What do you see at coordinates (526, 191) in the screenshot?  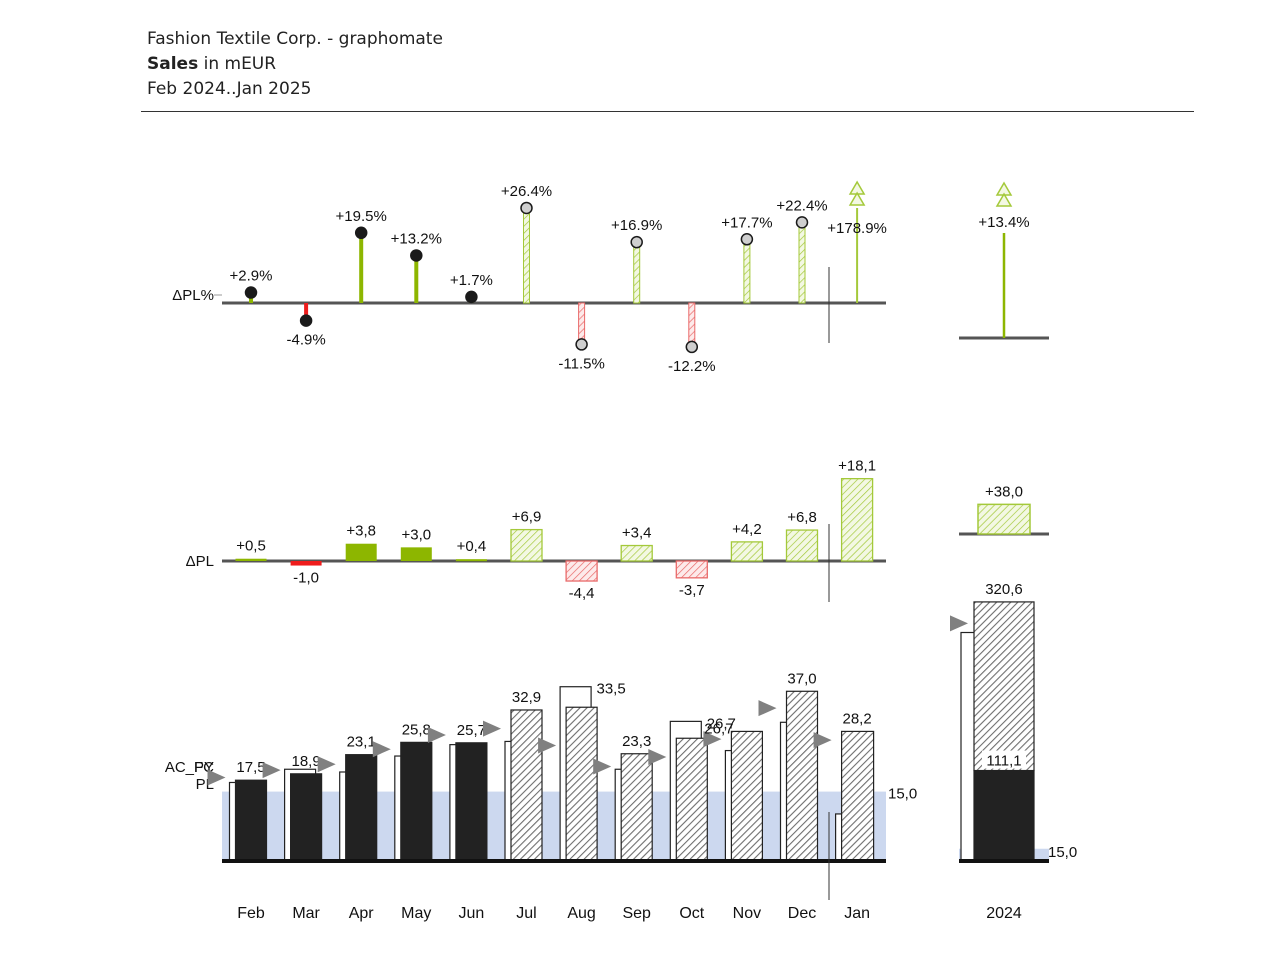 I see `pin-value-label: +26.4%` at bounding box center [526, 191].